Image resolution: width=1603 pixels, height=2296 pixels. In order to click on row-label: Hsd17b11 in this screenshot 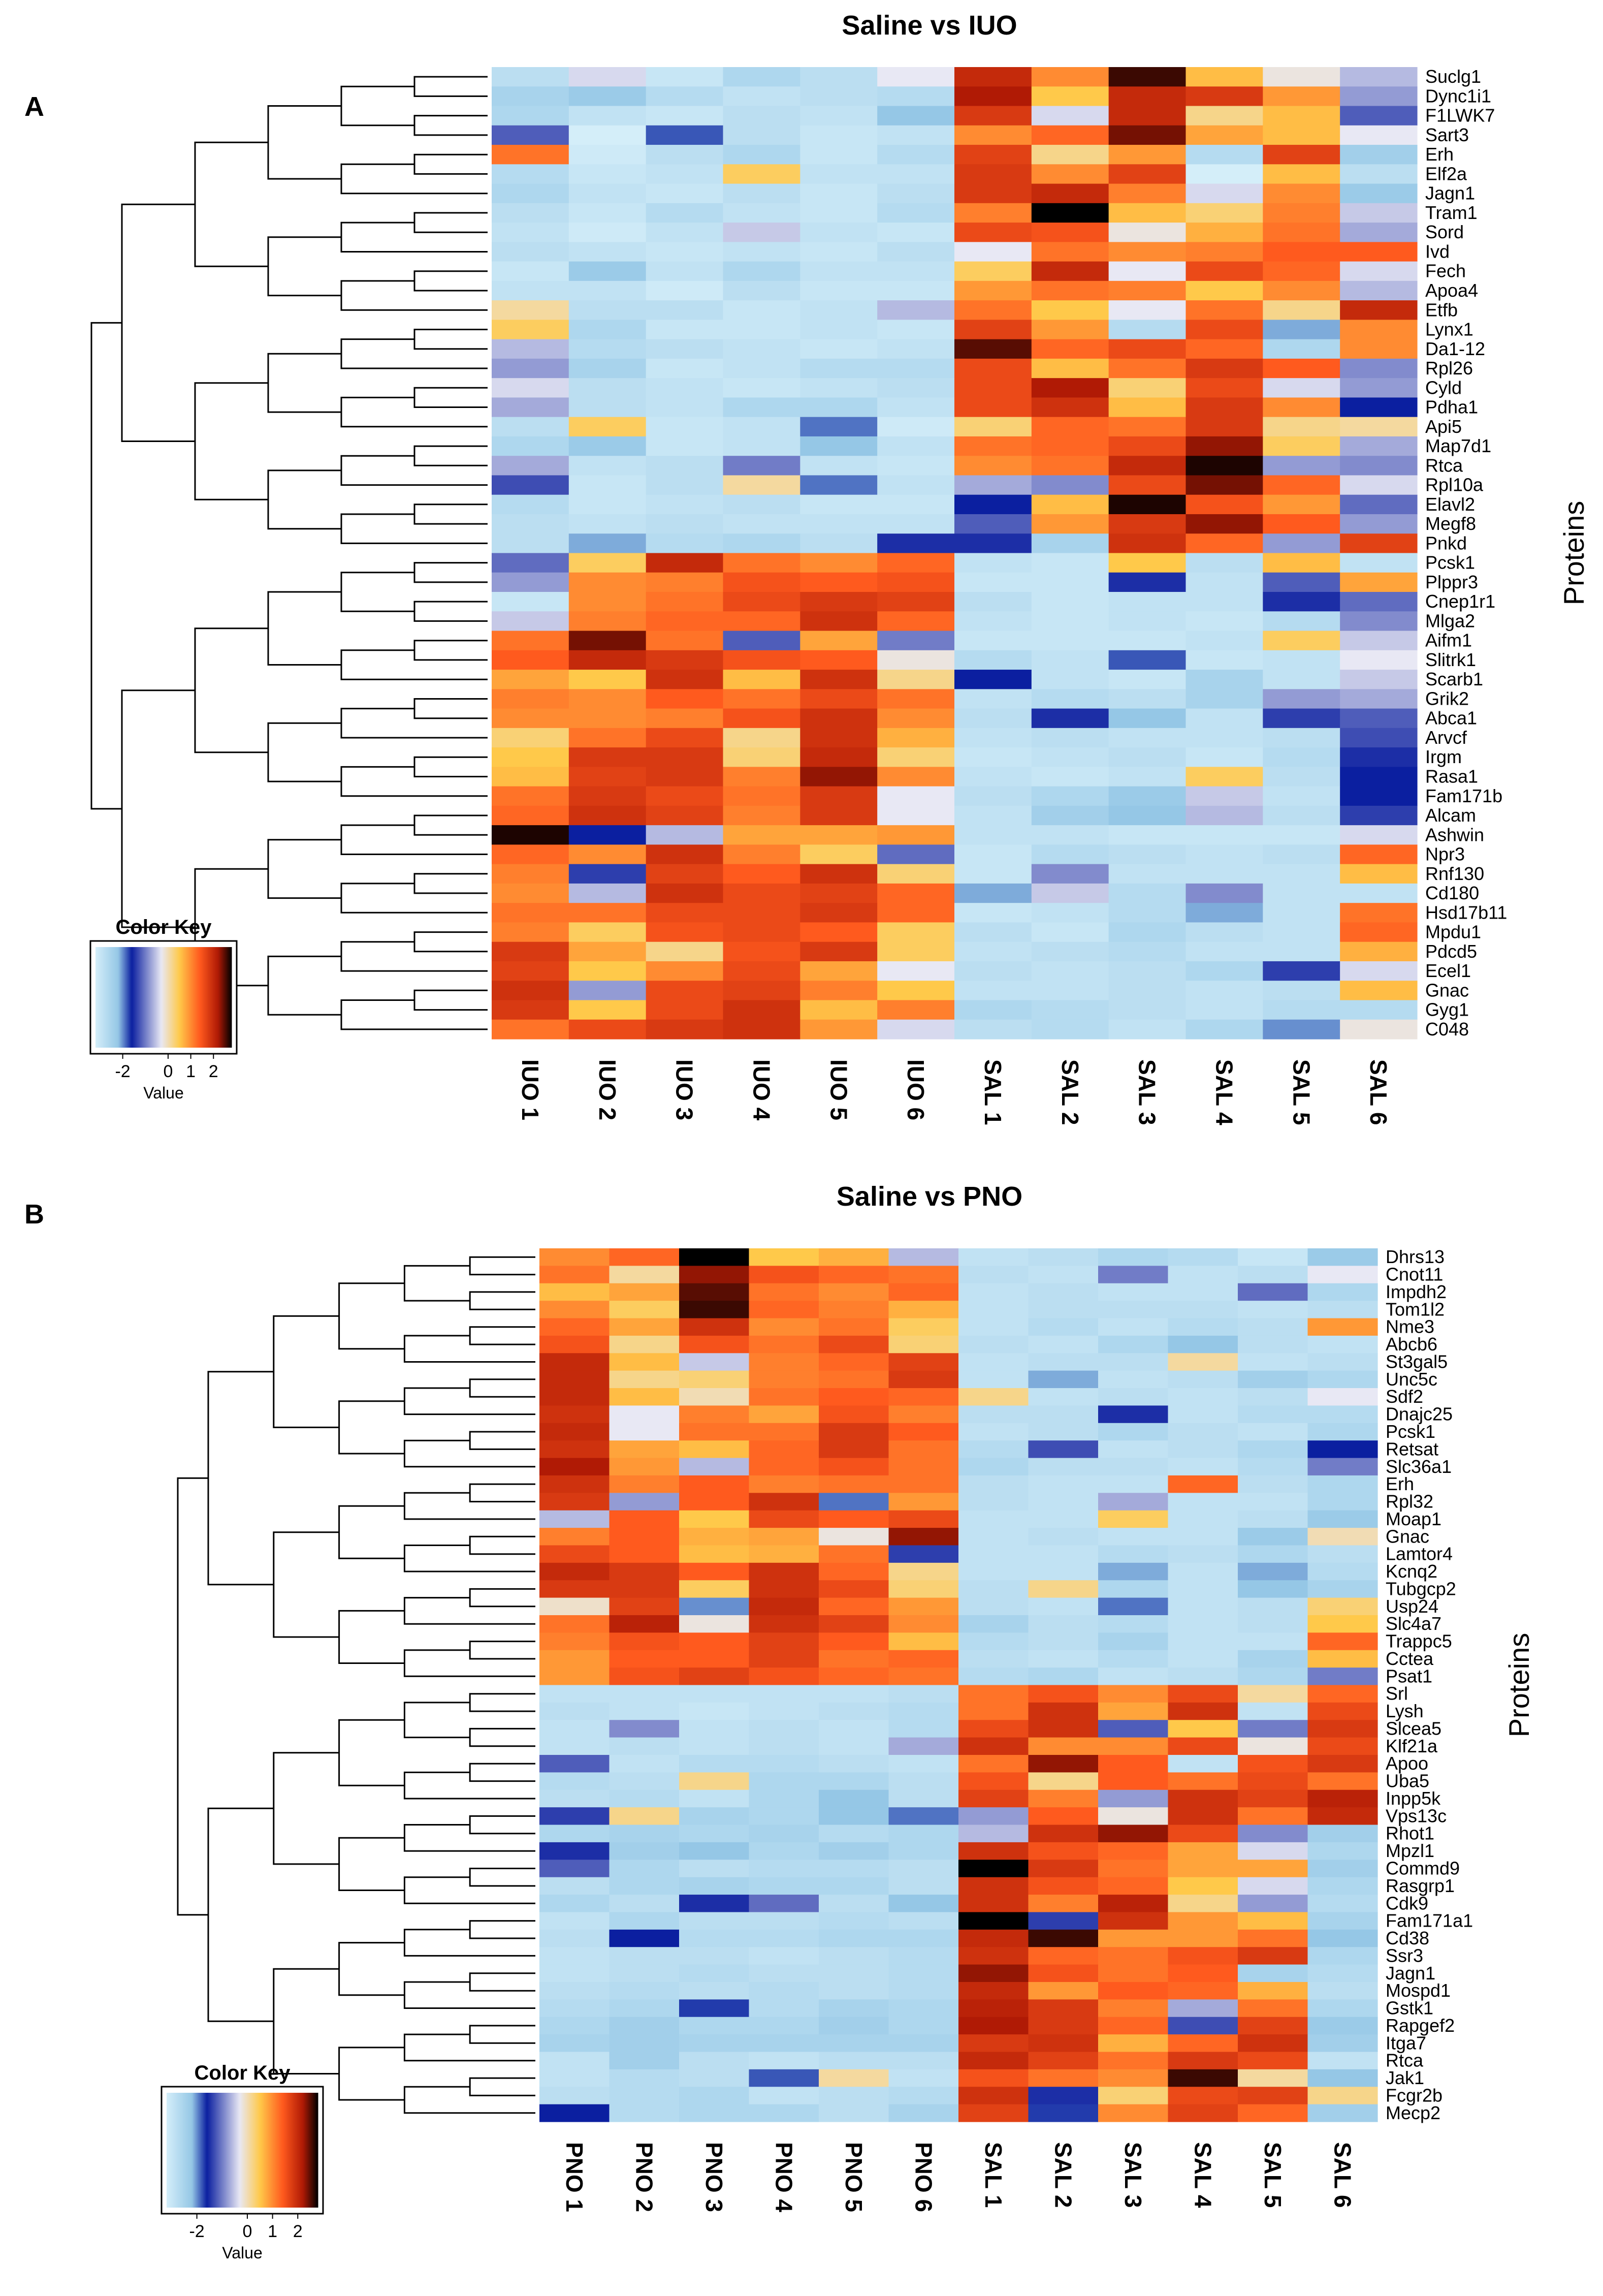, I will do `click(1466, 912)`.